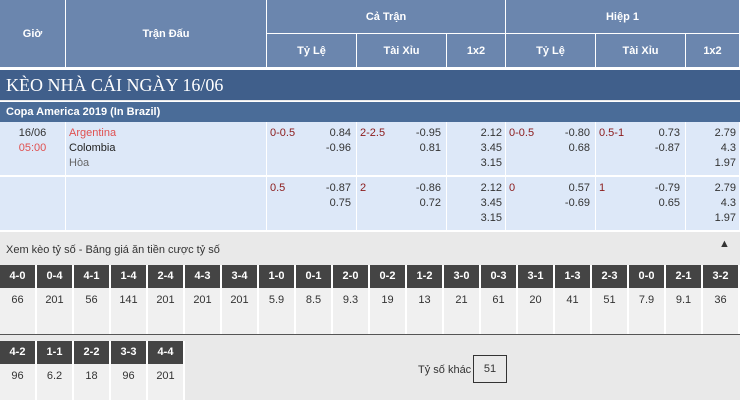 This screenshot has height=400, width=740. Describe the element at coordinates (93, 133) in the screenshot. I see `home-team: Argentina` at that location.